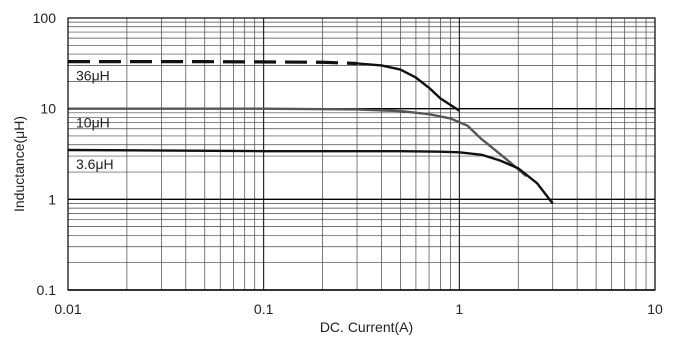 The height and width of the screenshot is (340, 677). I want to click on series-line-dashed, so click(213, 63).